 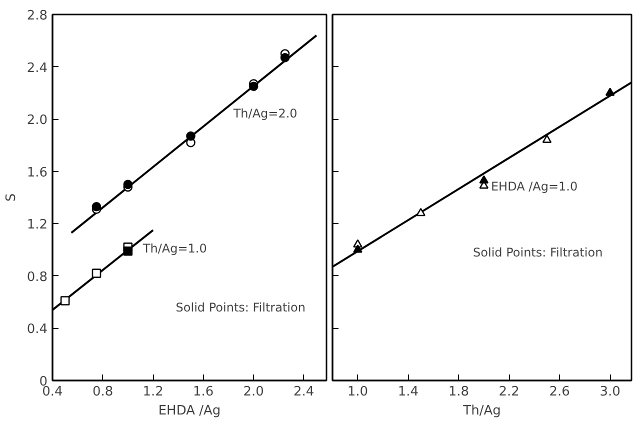 What do you see at coordinates (11, 197) in the screenshot?
I see `y-axis-title: S` at bounding box center [11, 197].